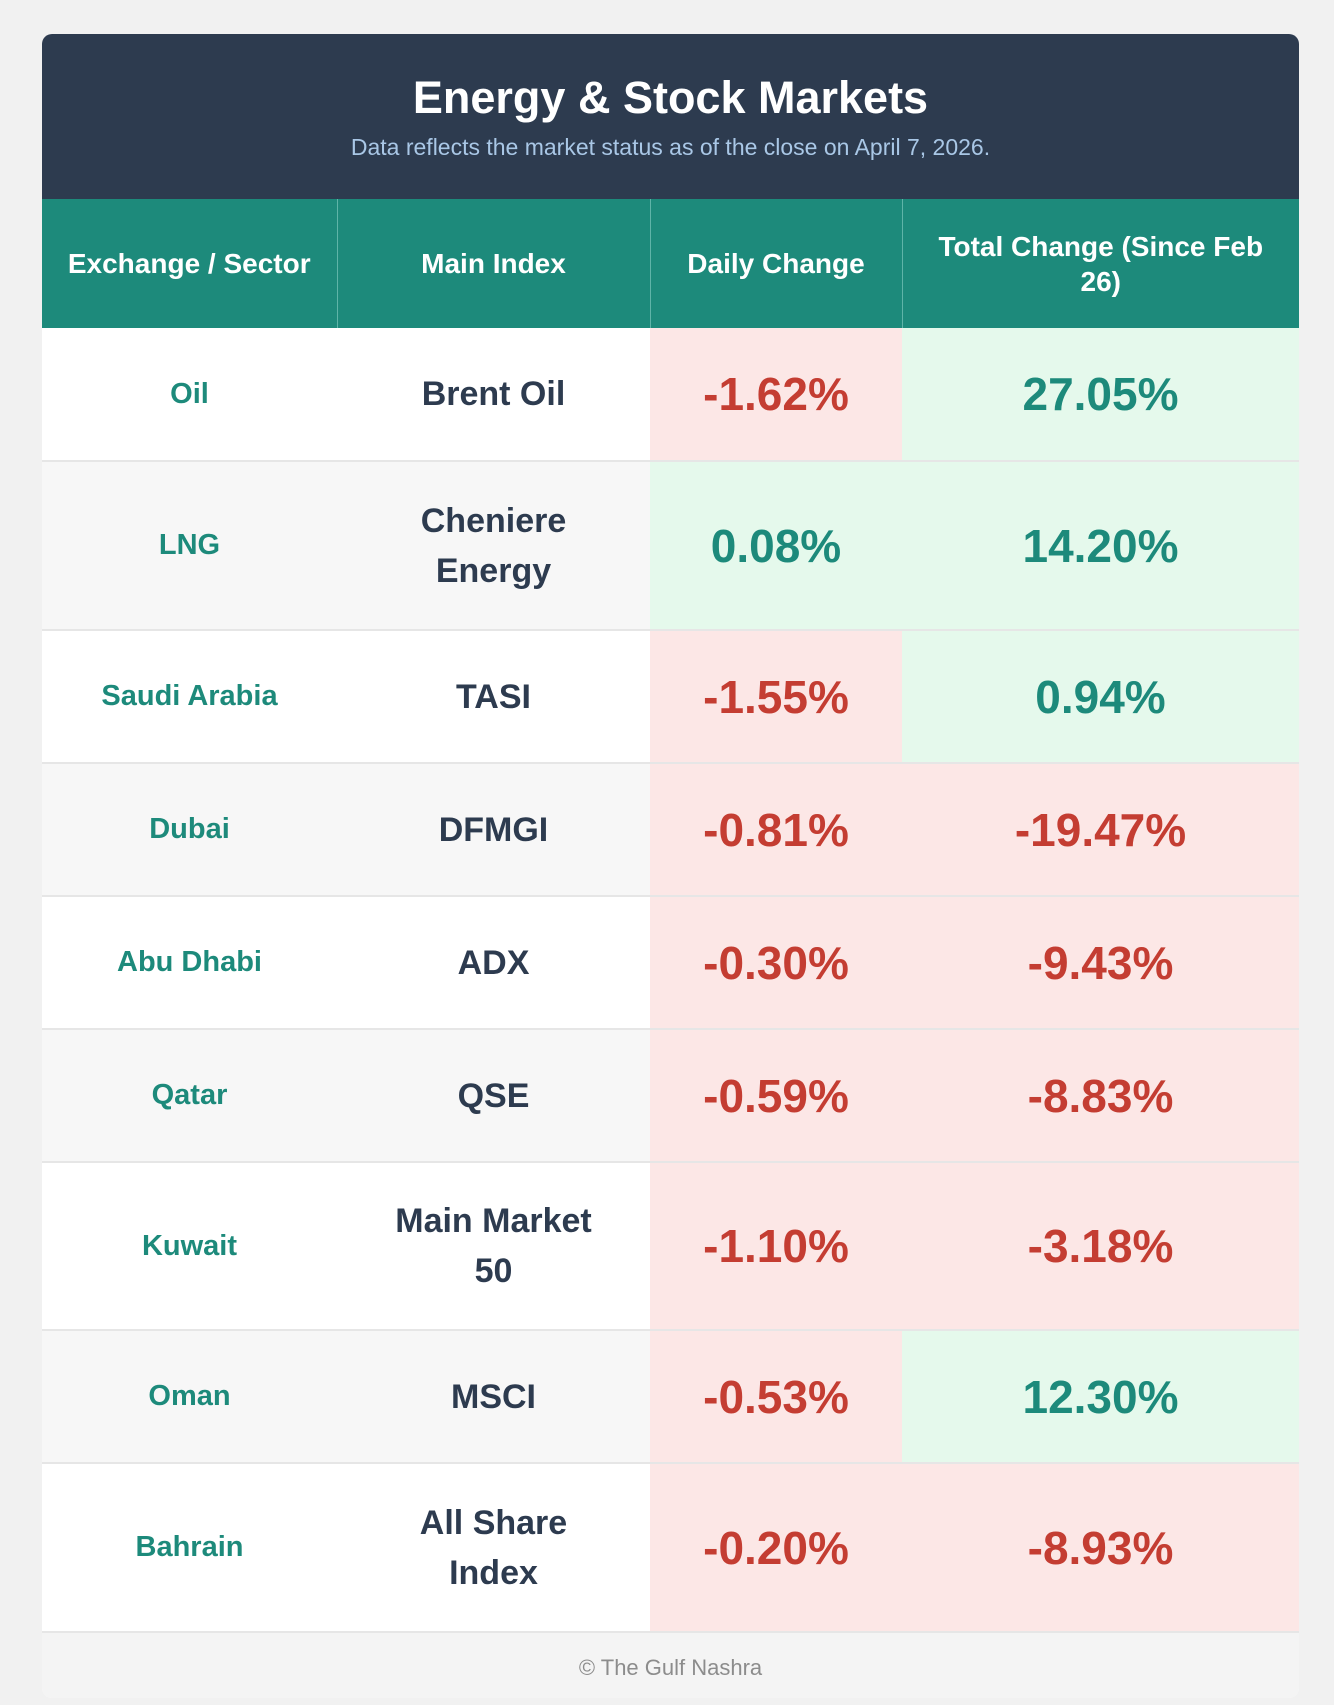  Describe the element at coordinates (493, 830) in the screenshot. I see `index-cell: DFMGI` at that location.